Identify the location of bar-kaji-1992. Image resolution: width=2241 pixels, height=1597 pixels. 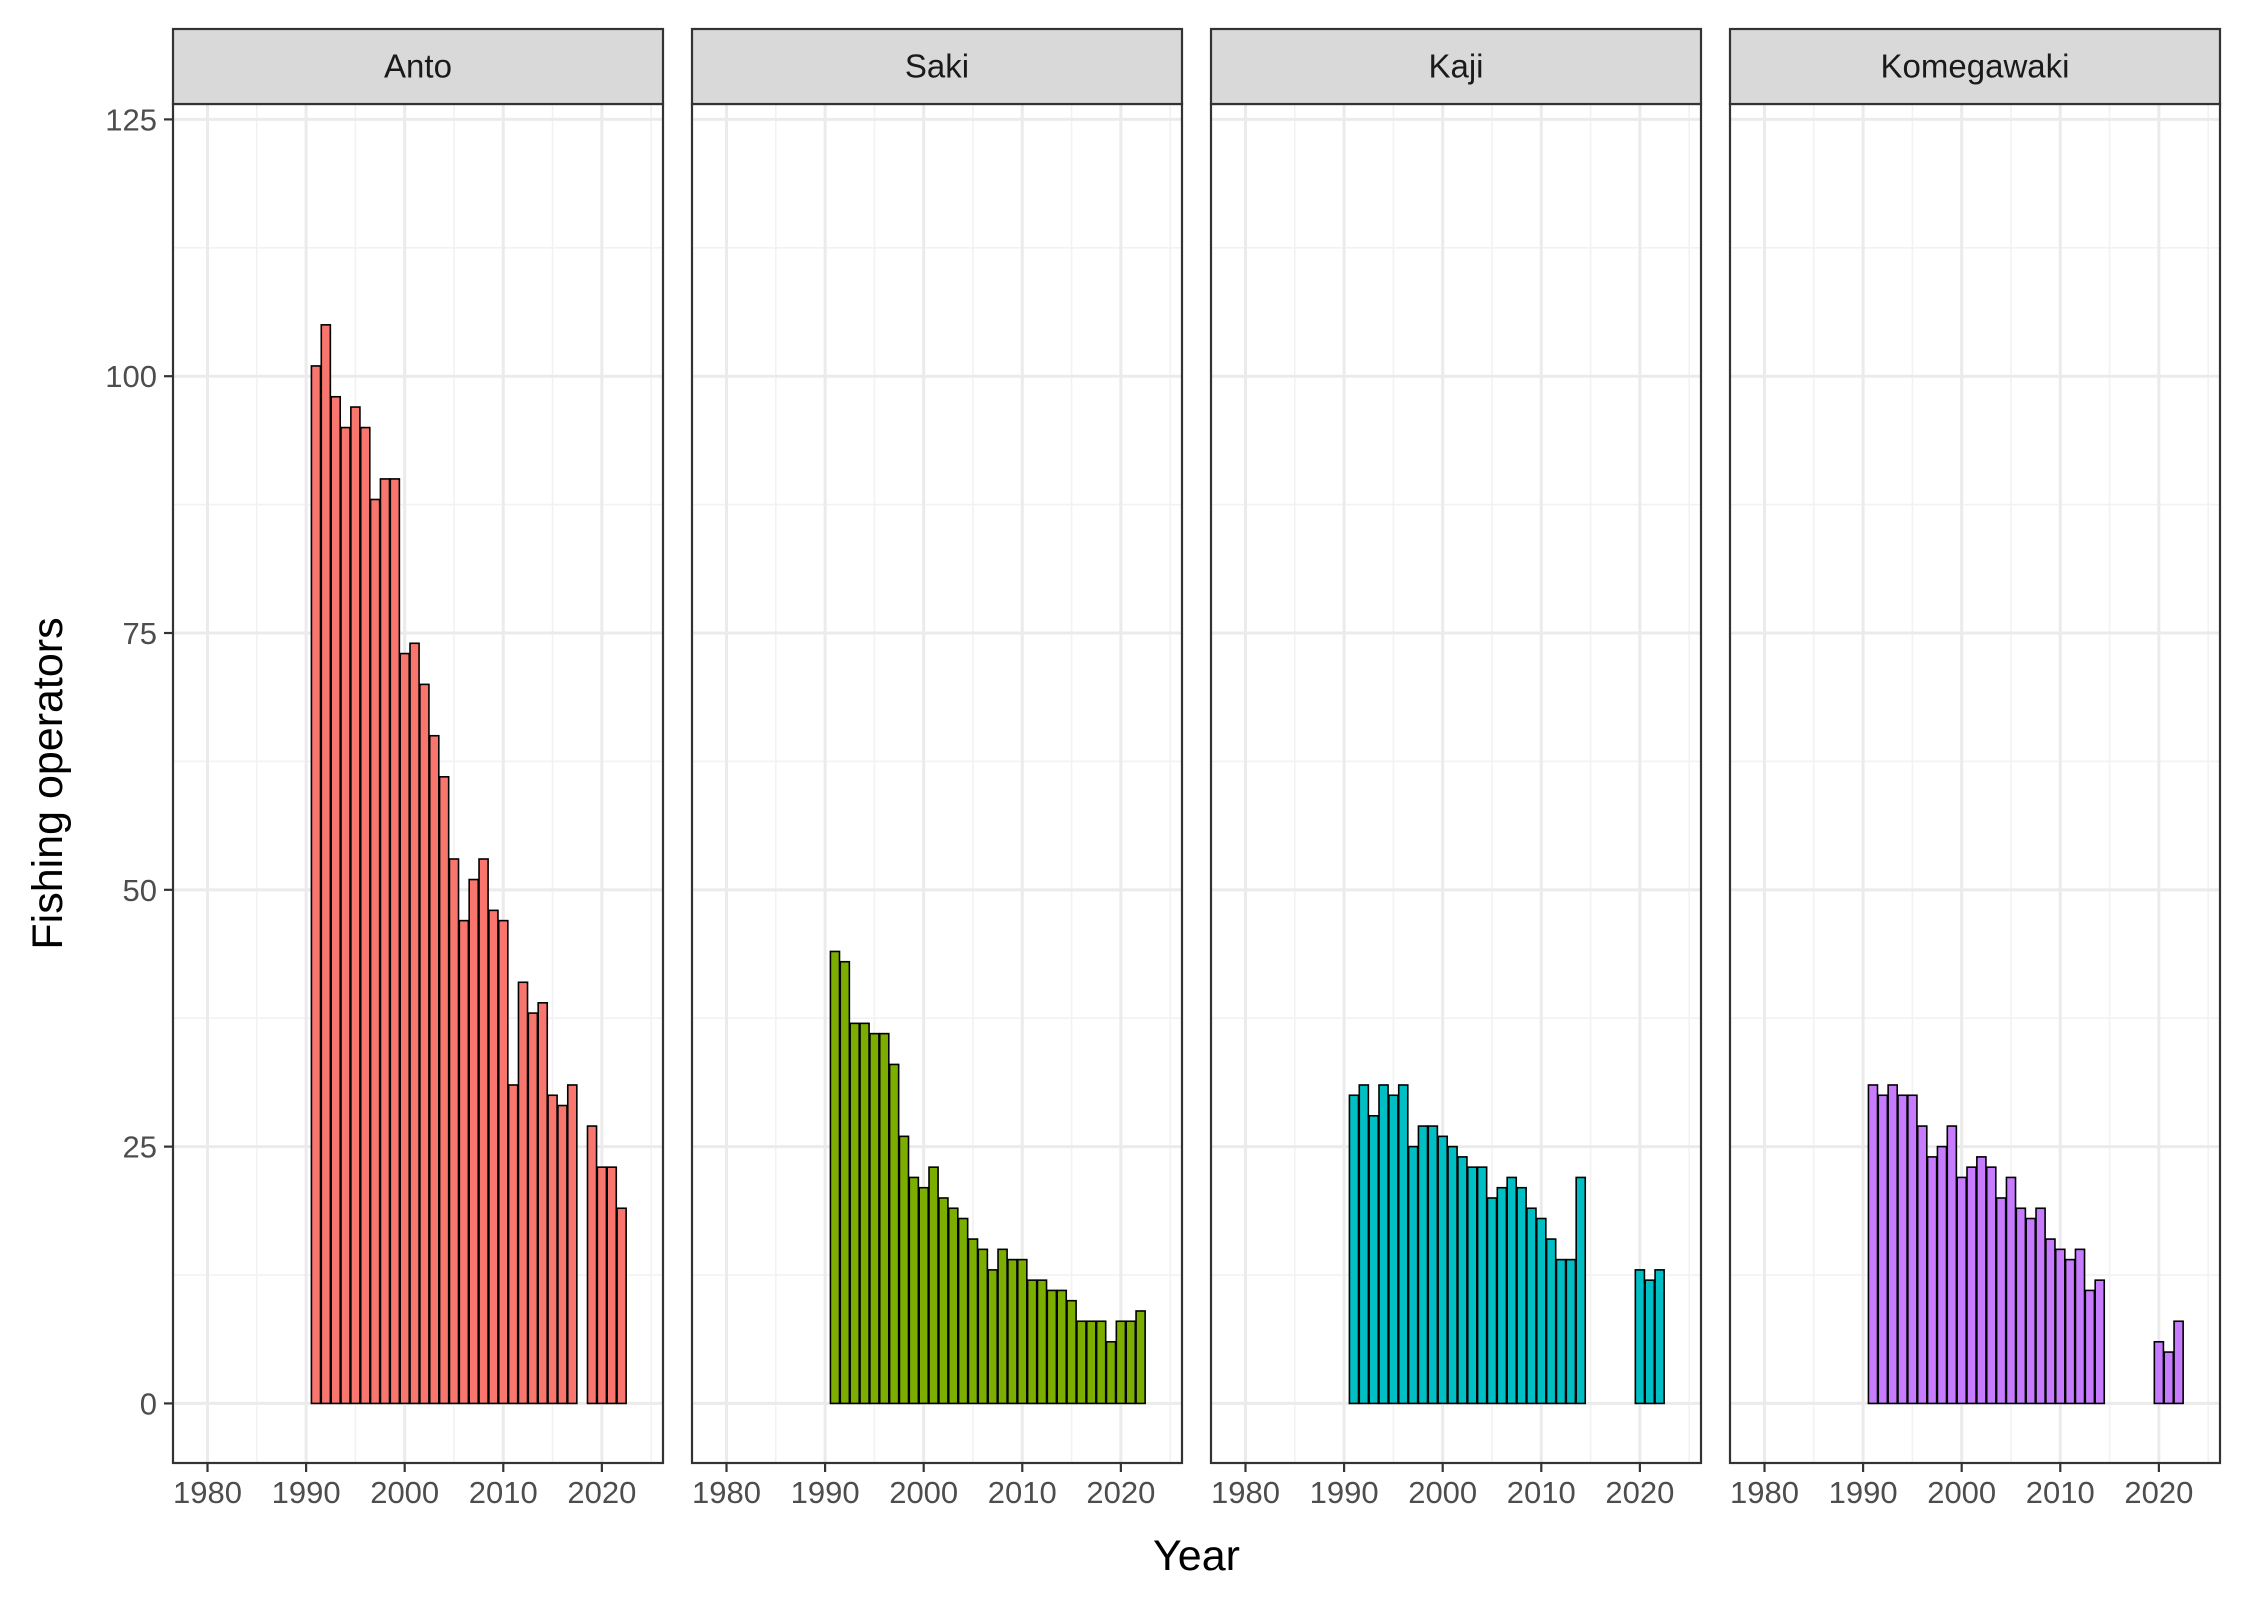
(1363, 1244).